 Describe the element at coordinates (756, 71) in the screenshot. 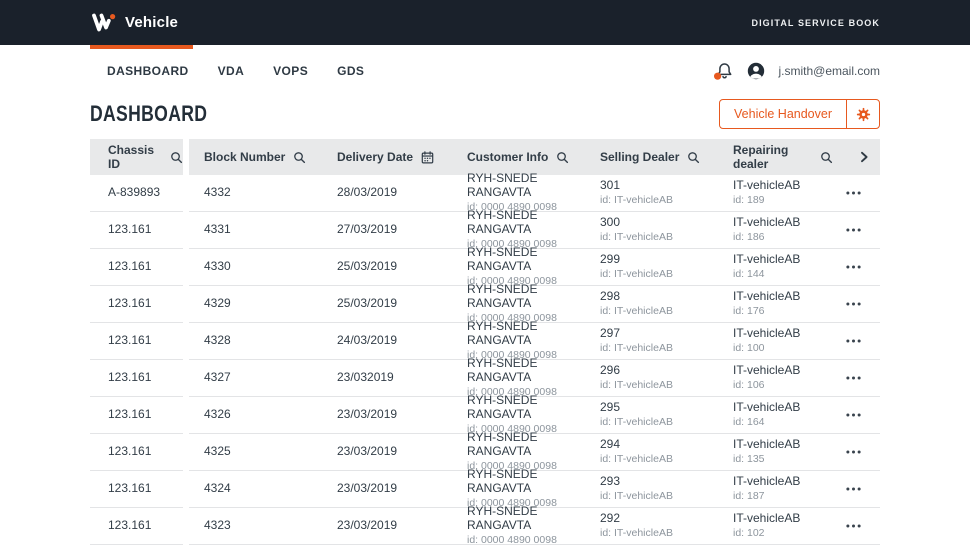

I see `user-avatar` at that location.